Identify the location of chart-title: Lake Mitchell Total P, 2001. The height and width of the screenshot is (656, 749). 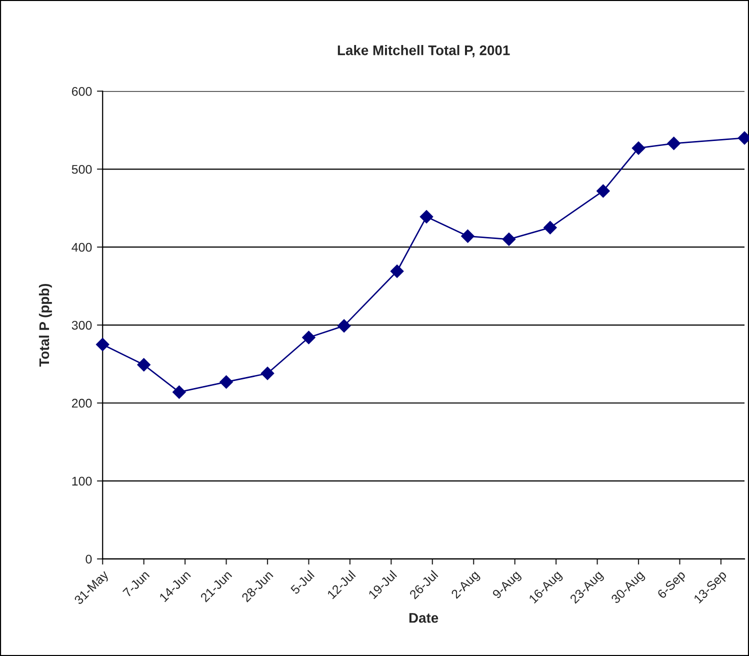
(424, 51).